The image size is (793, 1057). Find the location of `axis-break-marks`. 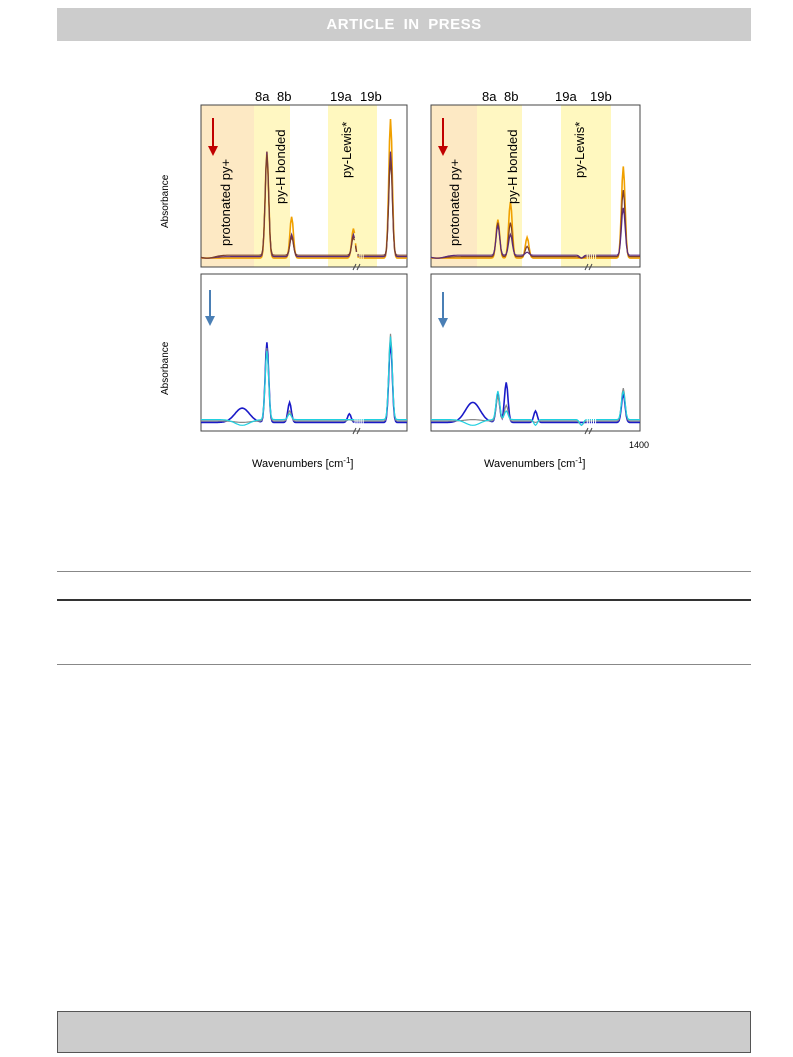

axis-break-marks is located at coordinates (472, 349).